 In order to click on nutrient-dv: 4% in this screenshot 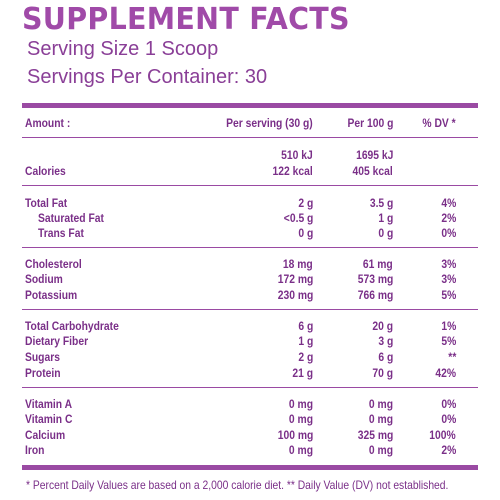, I will do `click(448, 203)`.